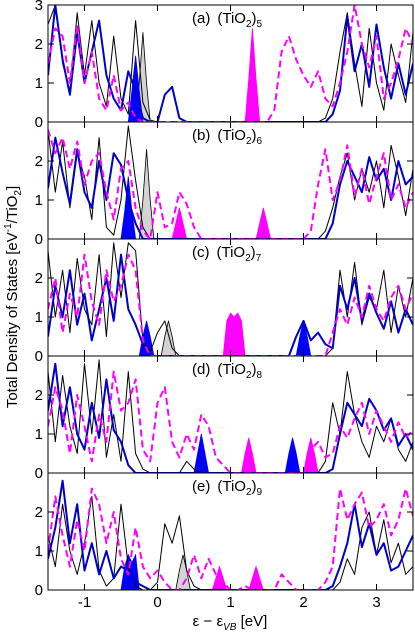 The height and width of the screenshot is (634, 415). What do you see at coordinates (201, 486) in the screenshot?
I see `panel-letter: (e)` at bounding box center [201, 486].